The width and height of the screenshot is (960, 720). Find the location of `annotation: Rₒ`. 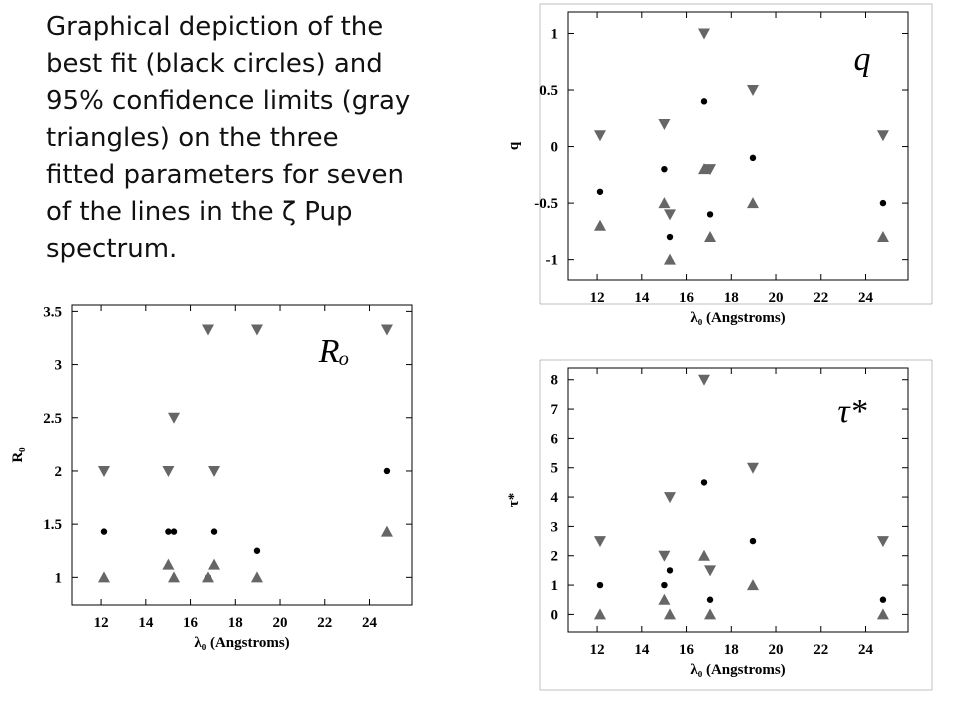

annotation: Rₒ is located at coordinates (333, 351).